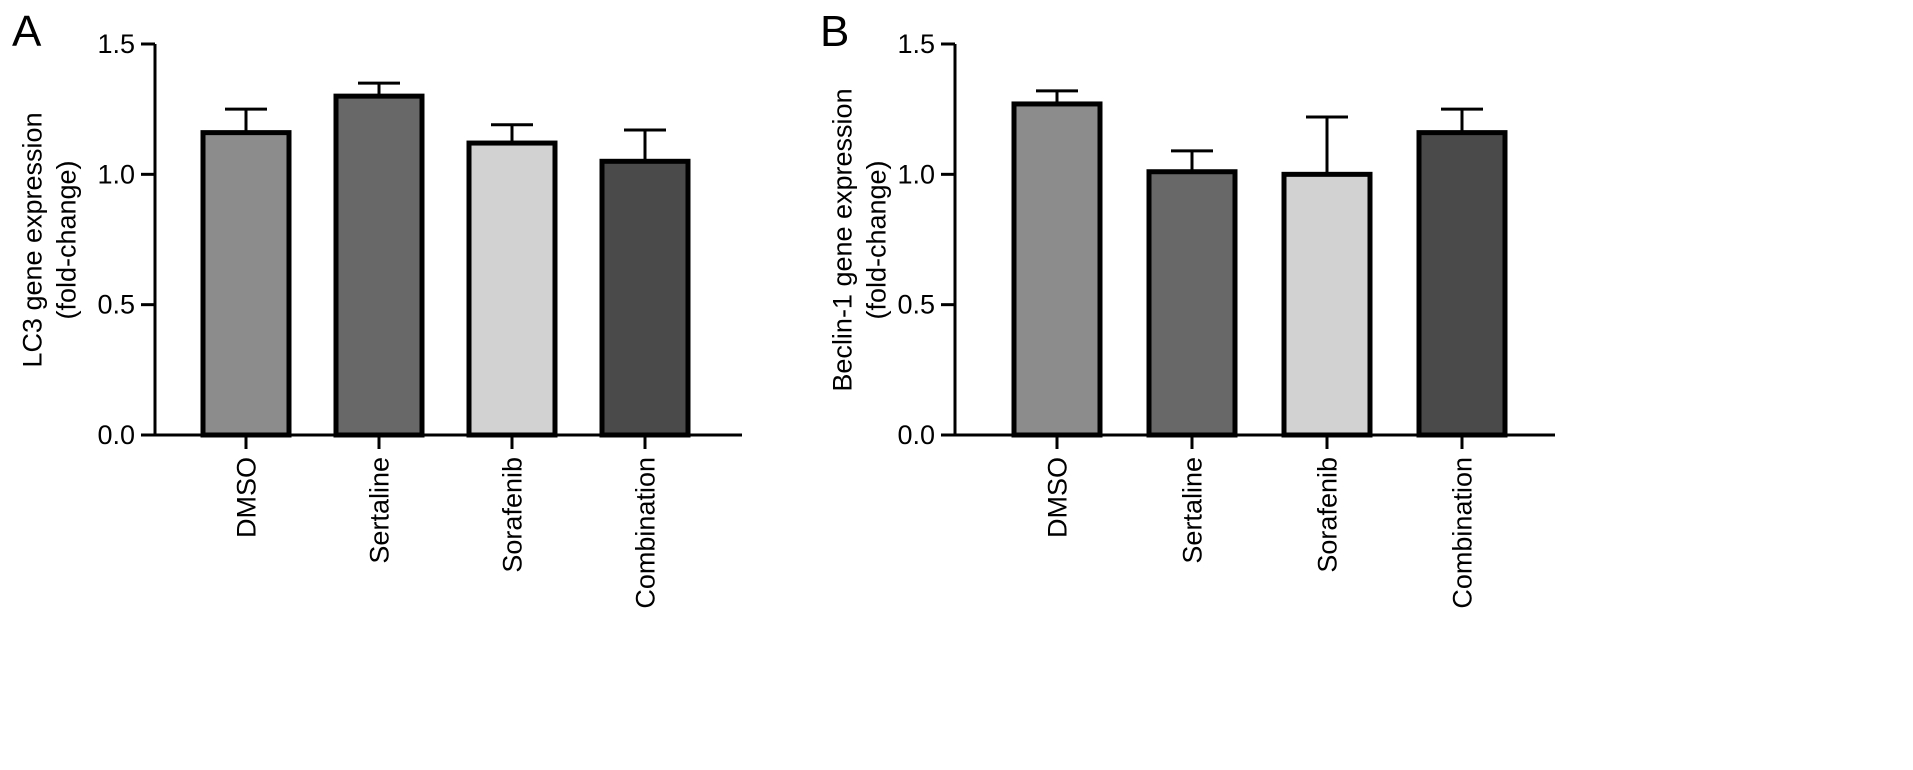  I want to click on panel-letter: B, so click(834, 31).